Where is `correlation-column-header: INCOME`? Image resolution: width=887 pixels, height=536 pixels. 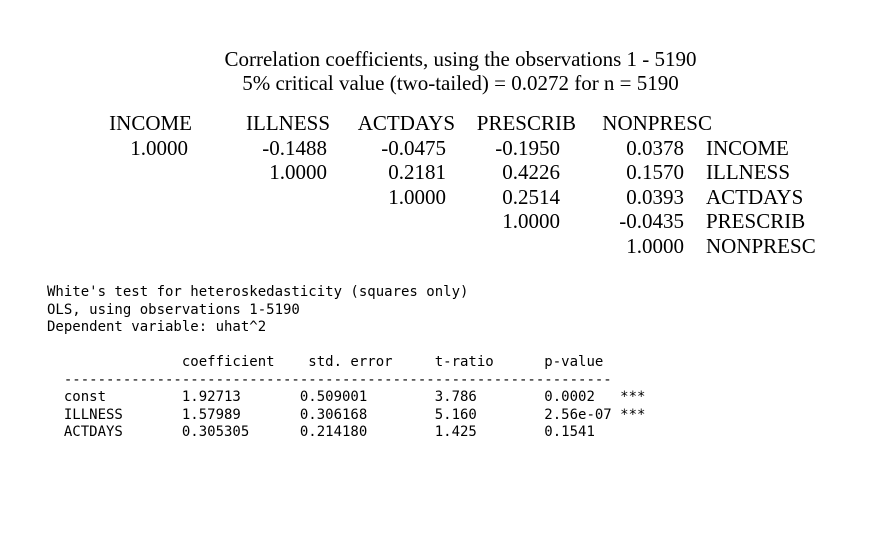
correlation-column-header: INCOME is located at coordinates (150, 123).